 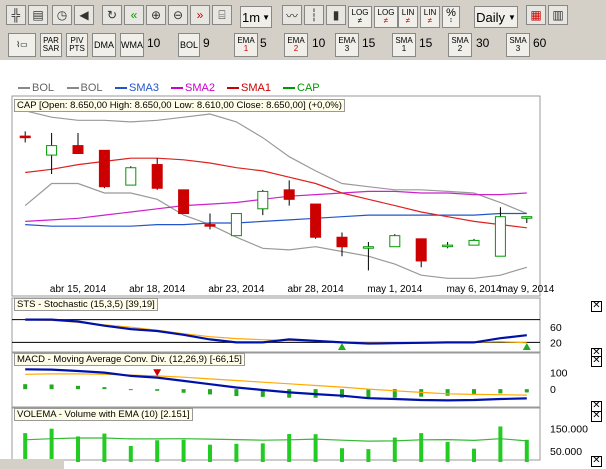 What do you see at coordinates (451, 13) in the screenshot?
I see `percent-label: %` at bounding box center [451, 13].